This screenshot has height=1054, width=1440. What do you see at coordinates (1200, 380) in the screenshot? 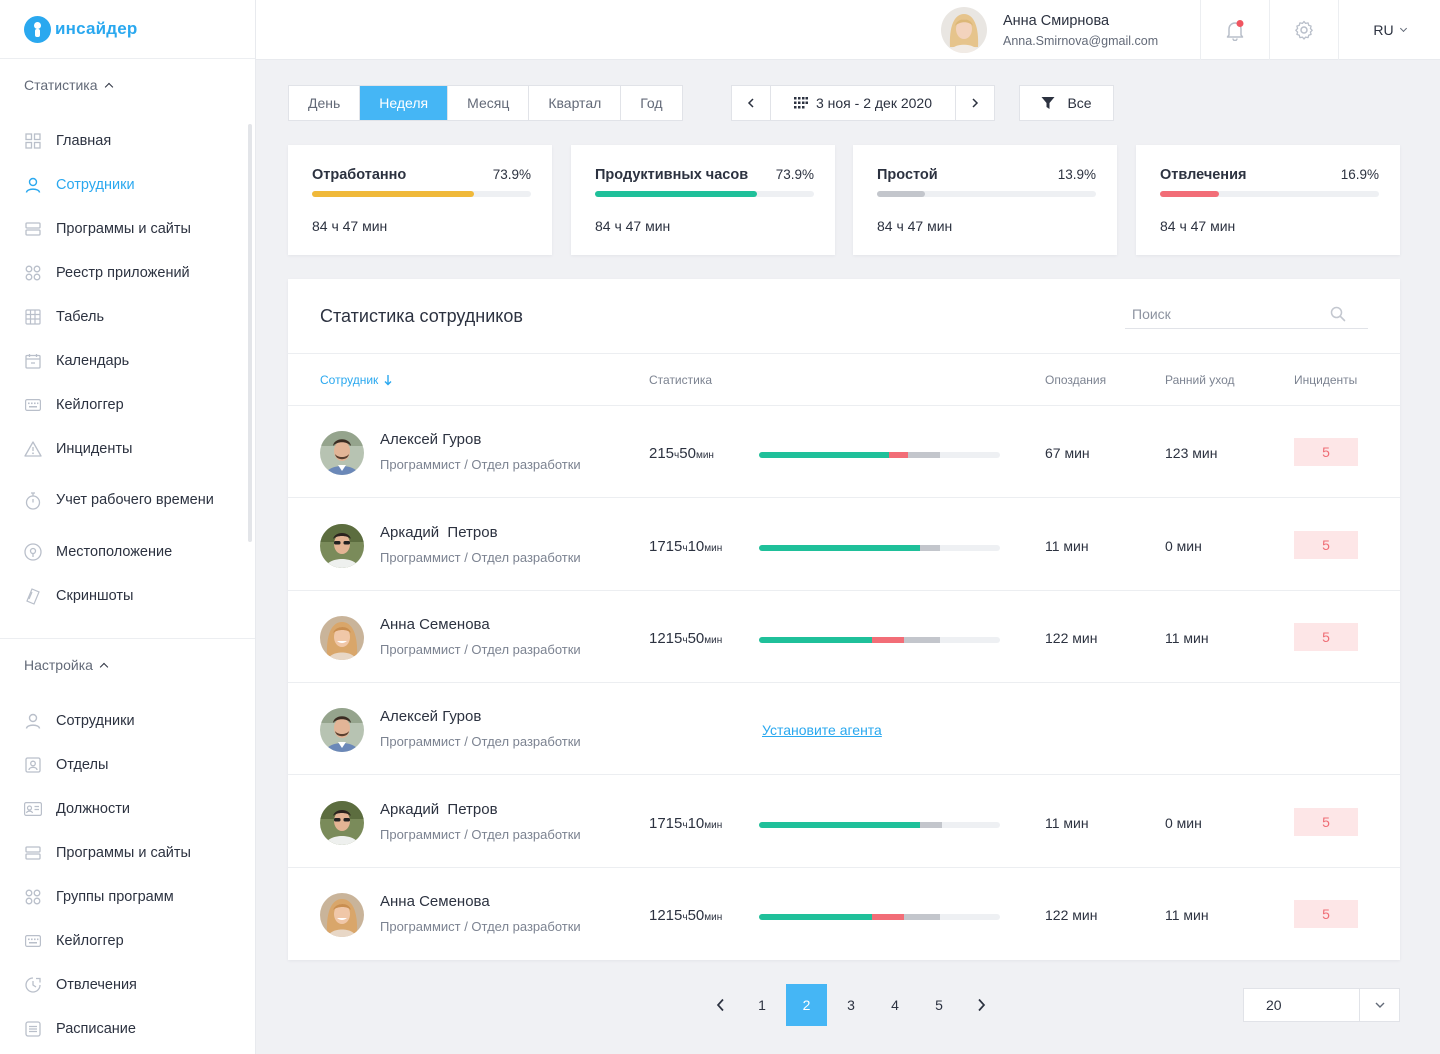
I see `column-early: Ранний уход` at bounding box center [1200, 380].